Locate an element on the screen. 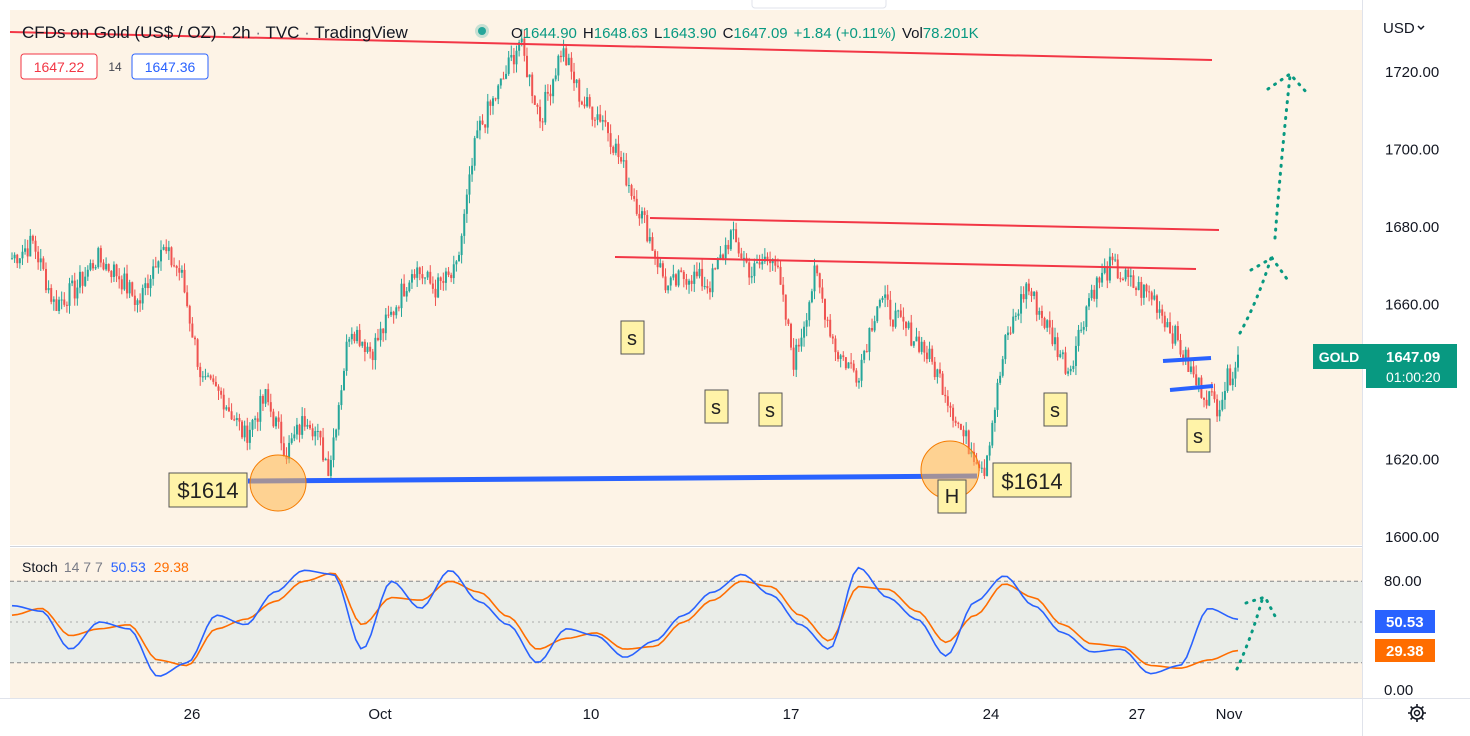 Image resolution: width=1470 pixels, height=736 pixels. gear-icon is located at coordinates (1417, 713).